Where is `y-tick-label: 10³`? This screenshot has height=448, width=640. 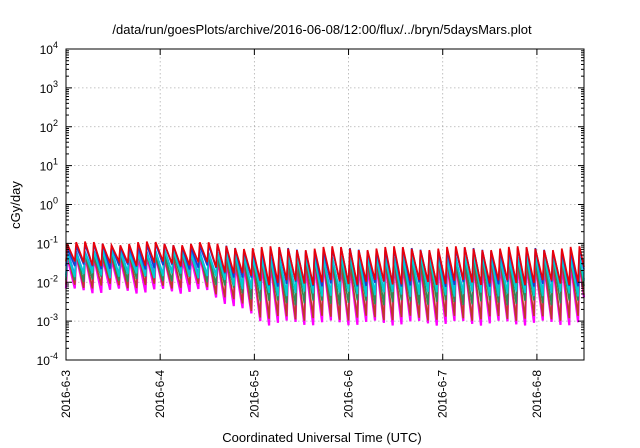
y-tick-label: 10³ is located at coordinates (49, 87).